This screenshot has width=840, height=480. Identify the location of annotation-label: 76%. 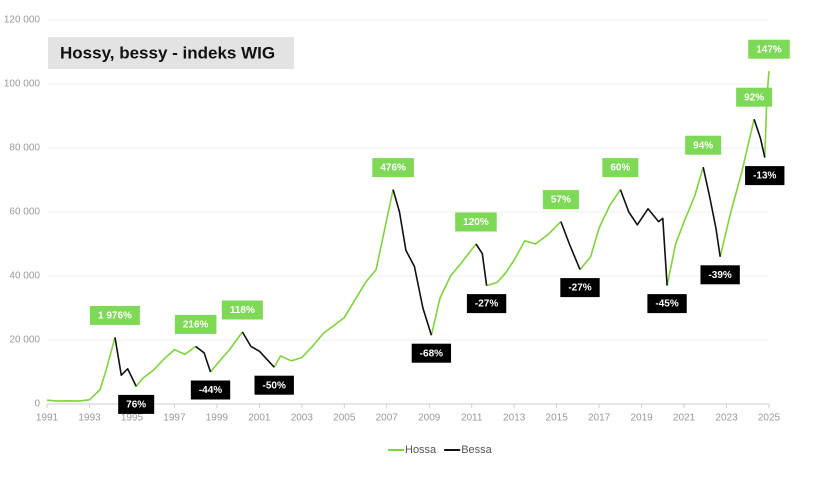
(136, 405).